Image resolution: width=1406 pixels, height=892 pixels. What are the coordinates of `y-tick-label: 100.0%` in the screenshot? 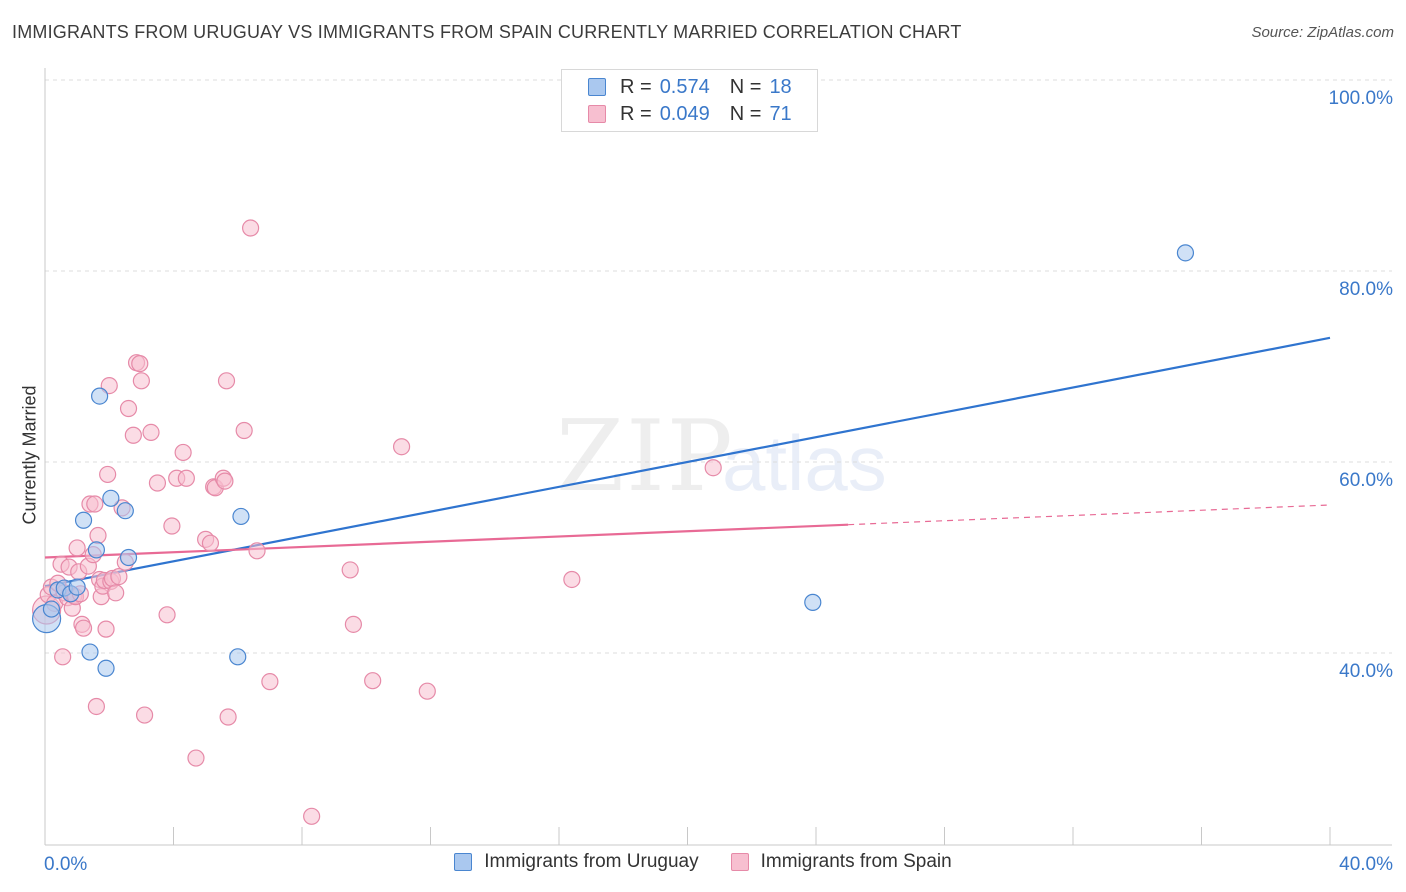 It's located at (1361, 98).